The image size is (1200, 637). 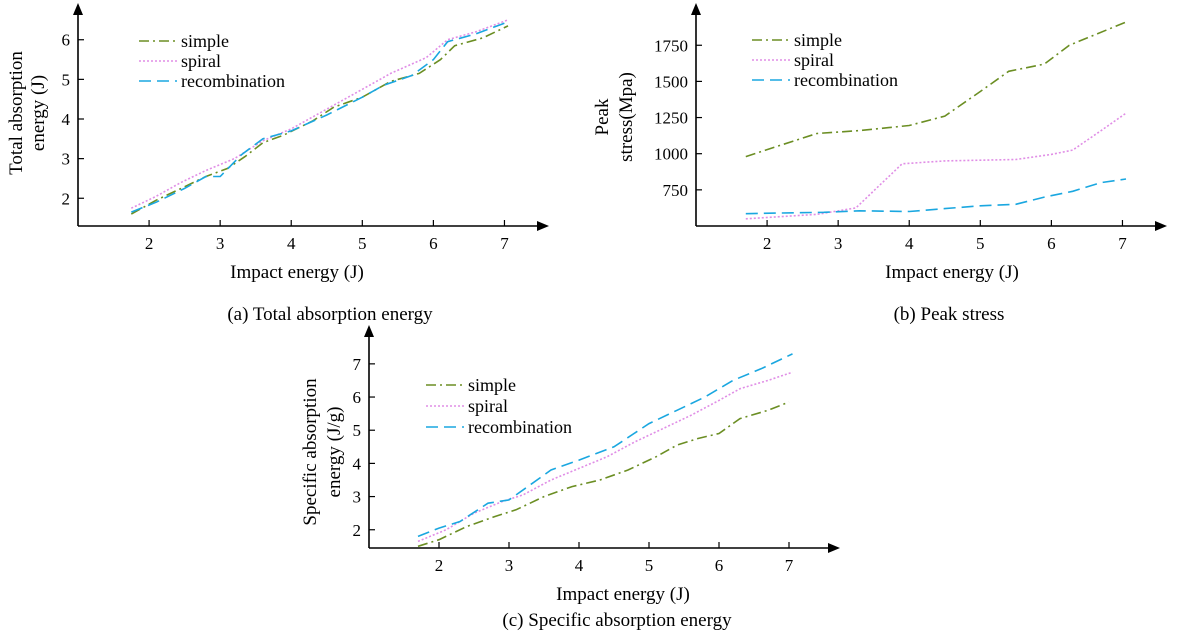 I want to click on y-axis-title: Peak, so click(x=602, y=116).